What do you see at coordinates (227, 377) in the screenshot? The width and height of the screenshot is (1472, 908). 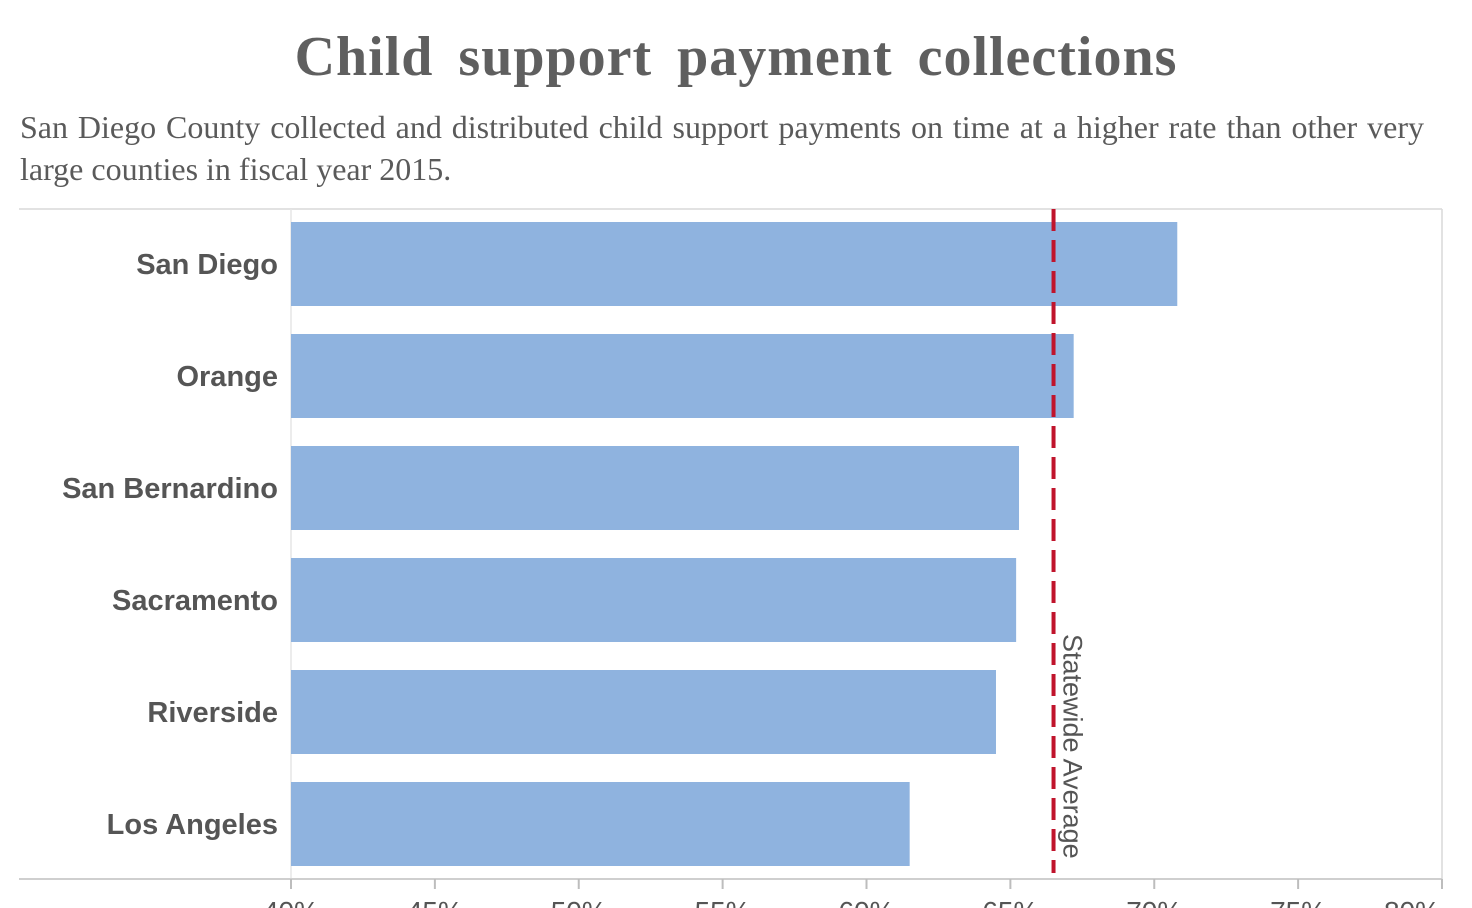 I see `category-label: Orange` at bounding box center [227, 377].